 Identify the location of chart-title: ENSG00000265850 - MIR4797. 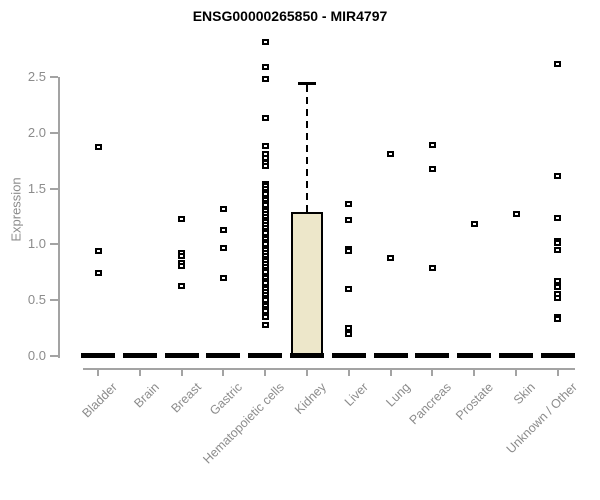
(290, 16).